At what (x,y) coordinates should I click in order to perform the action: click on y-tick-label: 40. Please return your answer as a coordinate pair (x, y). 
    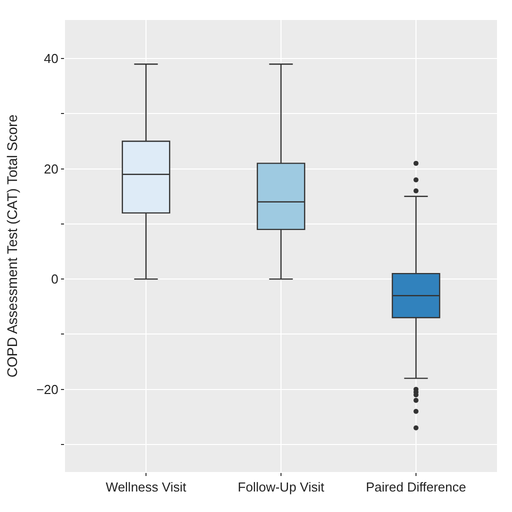
    Looking at the image, I should click on (51, 58).